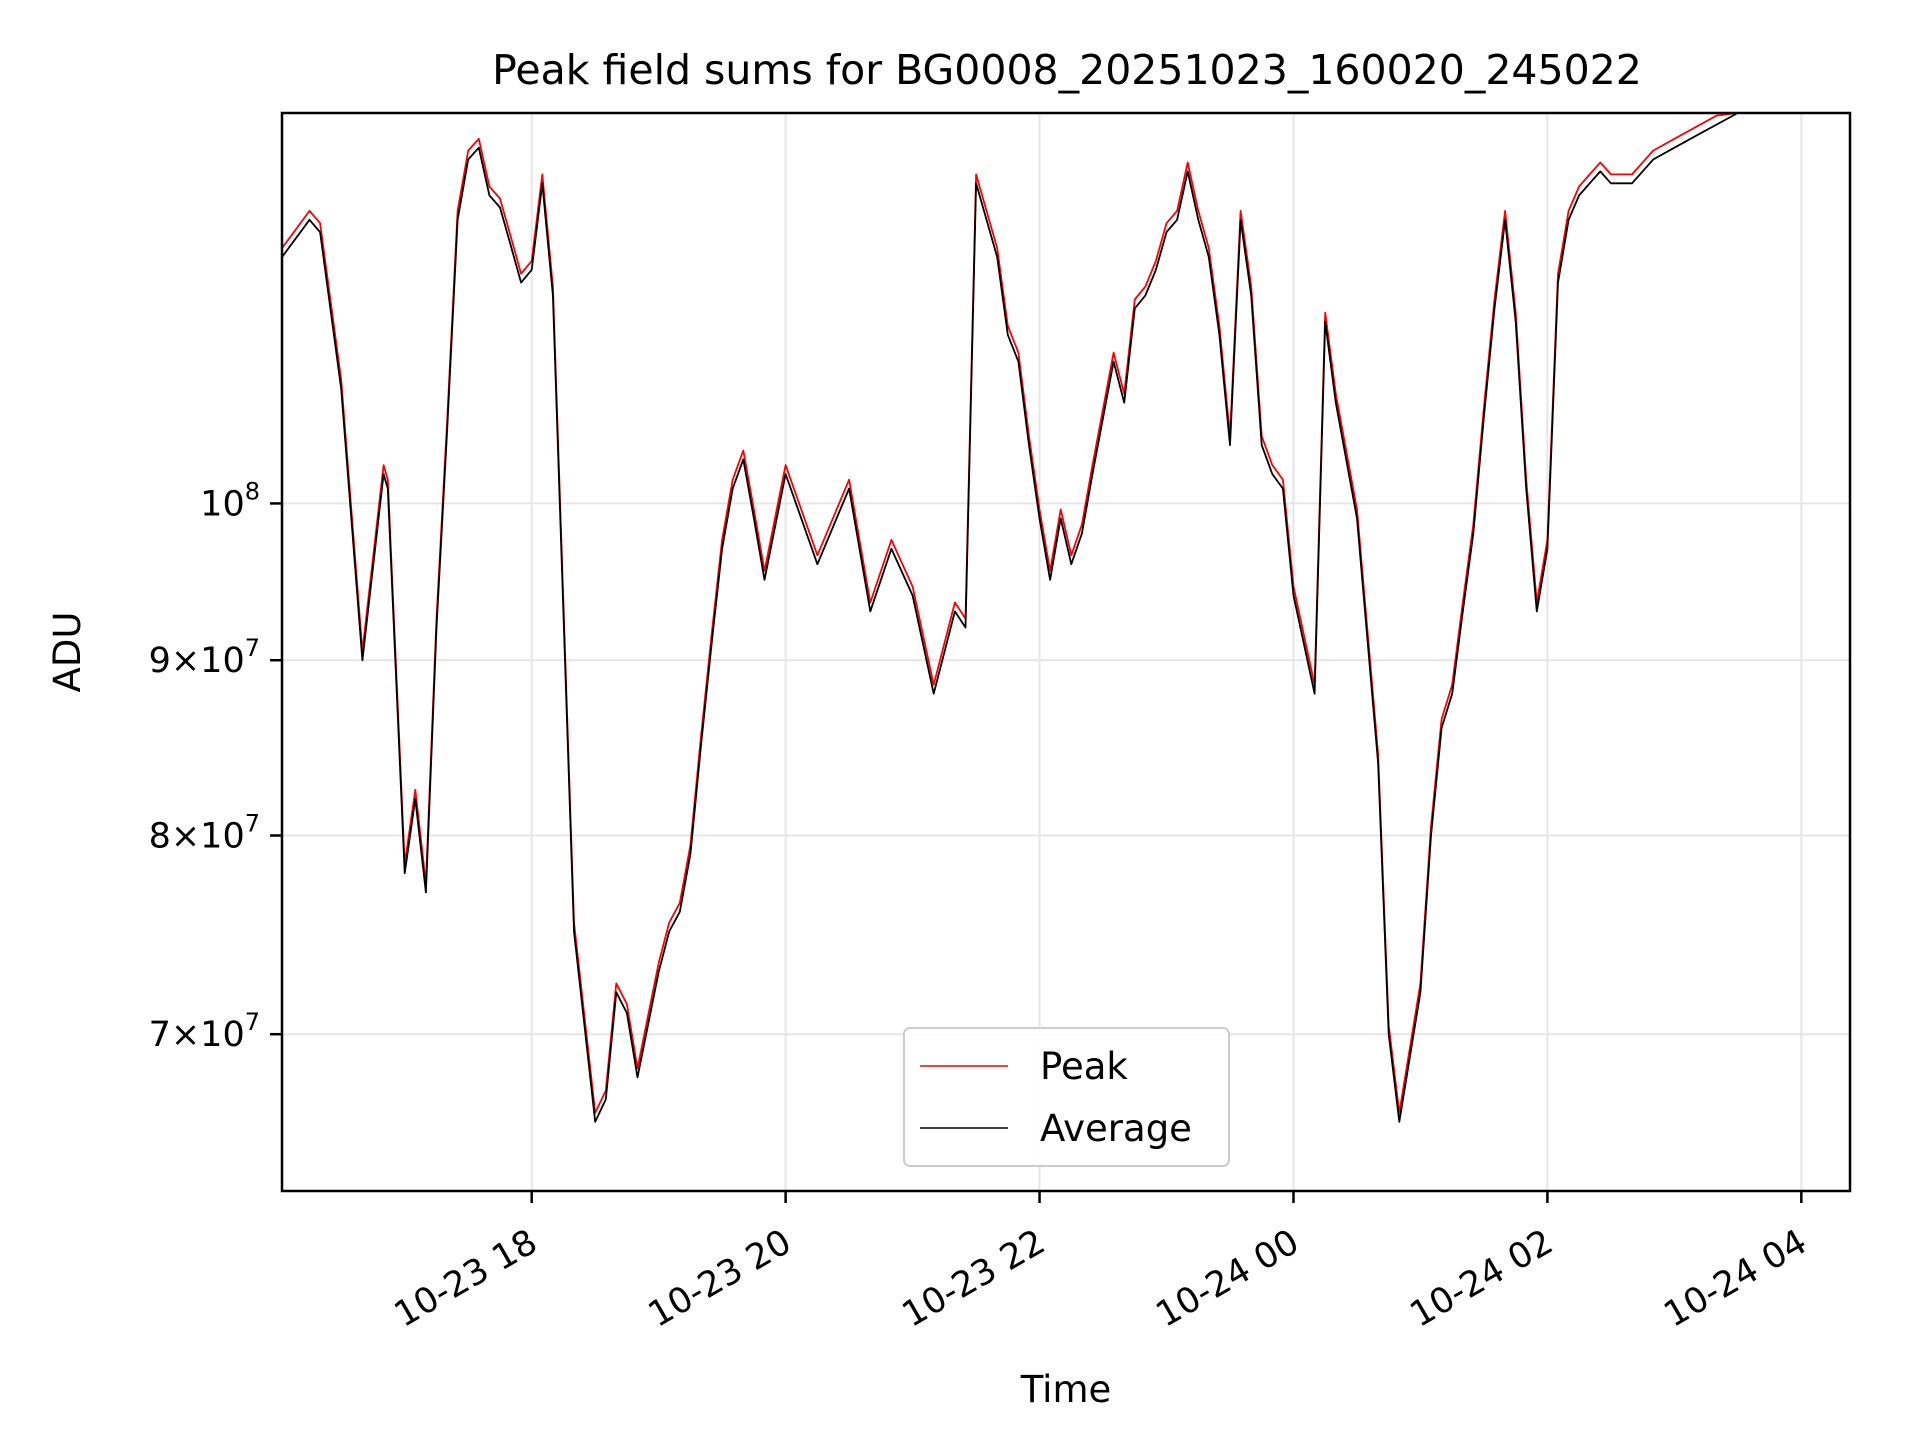 This screenshot has width=1920, height=1440. Describe the element at coordinates (204, 832) in the screenshot. I see `y-tick-label: 8×107` at that location.